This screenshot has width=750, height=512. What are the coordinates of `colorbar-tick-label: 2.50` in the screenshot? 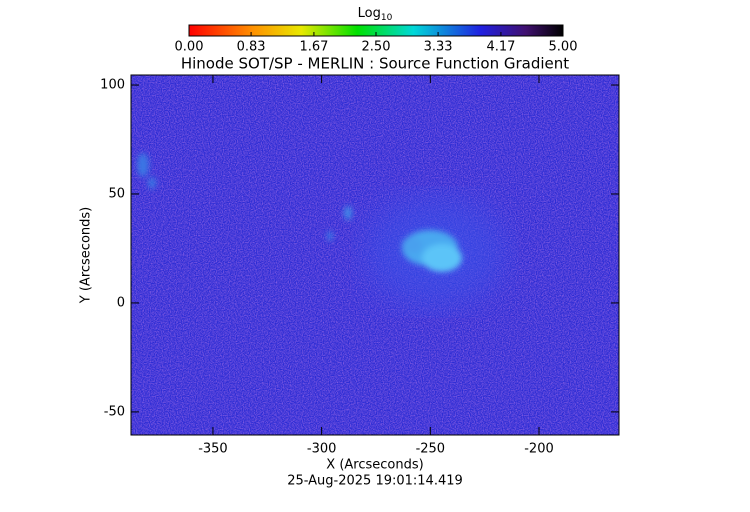 It's located at (376, 47).